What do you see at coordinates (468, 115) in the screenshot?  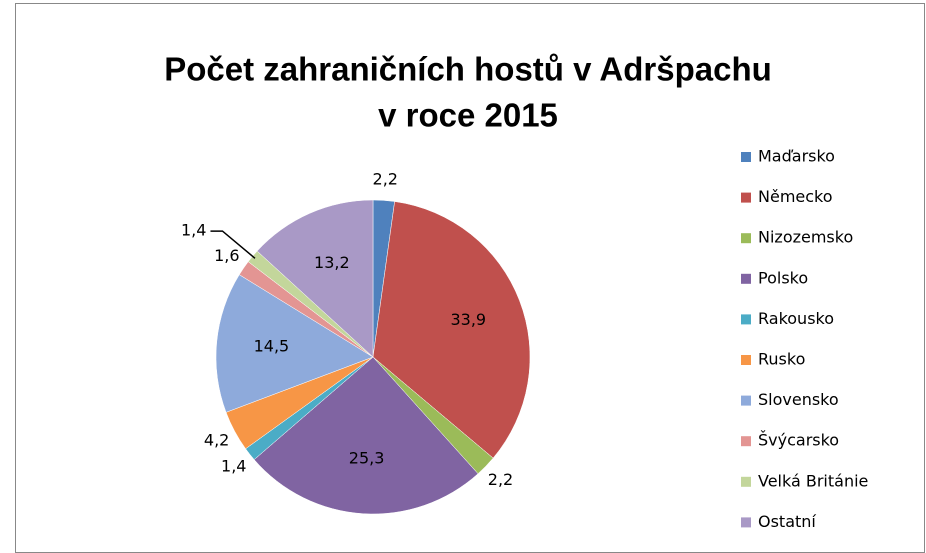 I see `chart-title: v roce 2015` at bounding box center [468, 115].